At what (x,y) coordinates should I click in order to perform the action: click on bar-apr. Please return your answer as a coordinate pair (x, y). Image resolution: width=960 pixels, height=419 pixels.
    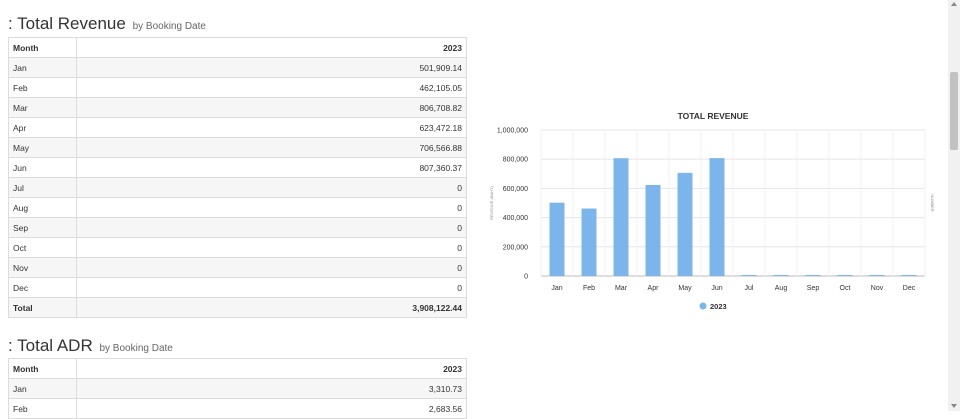
    Looking at the image, I should click on (653, 230).